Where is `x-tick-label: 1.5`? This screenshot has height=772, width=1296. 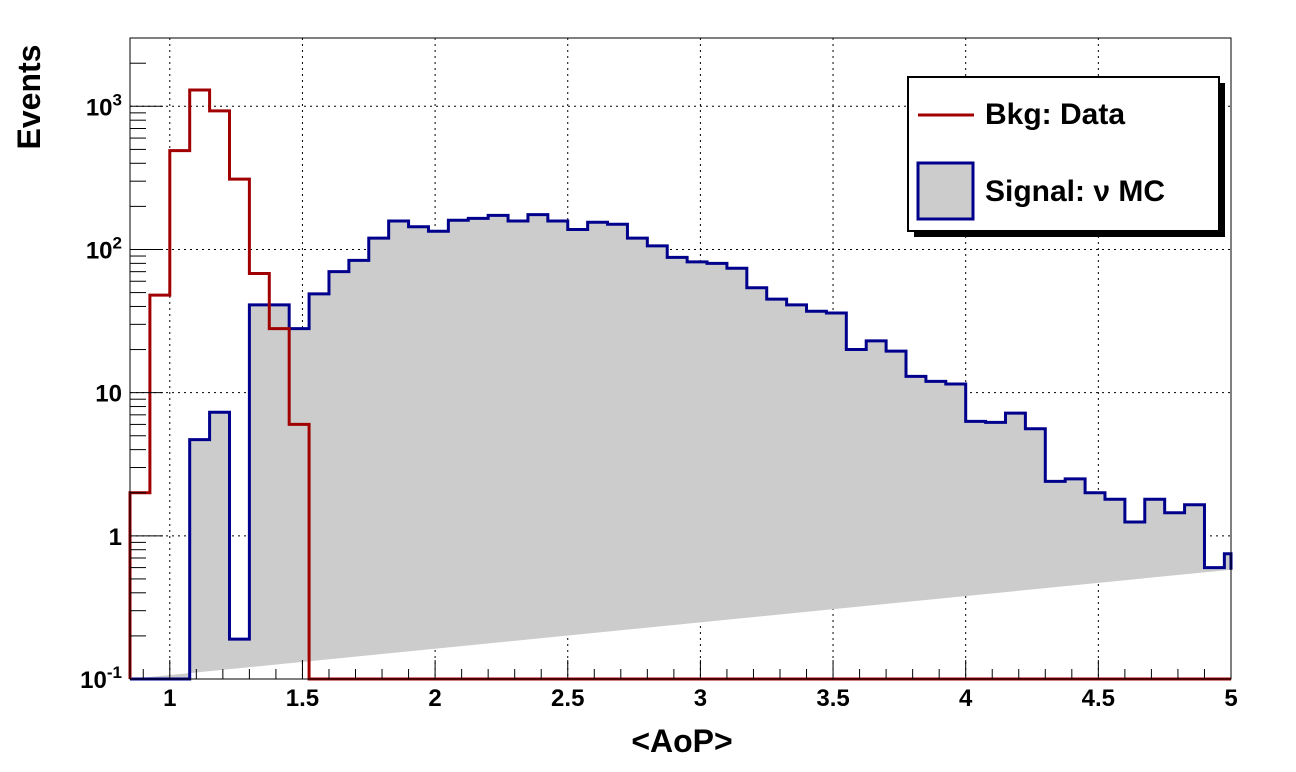 x-tick-label: 1.5 is located at coordinates (302, 698).